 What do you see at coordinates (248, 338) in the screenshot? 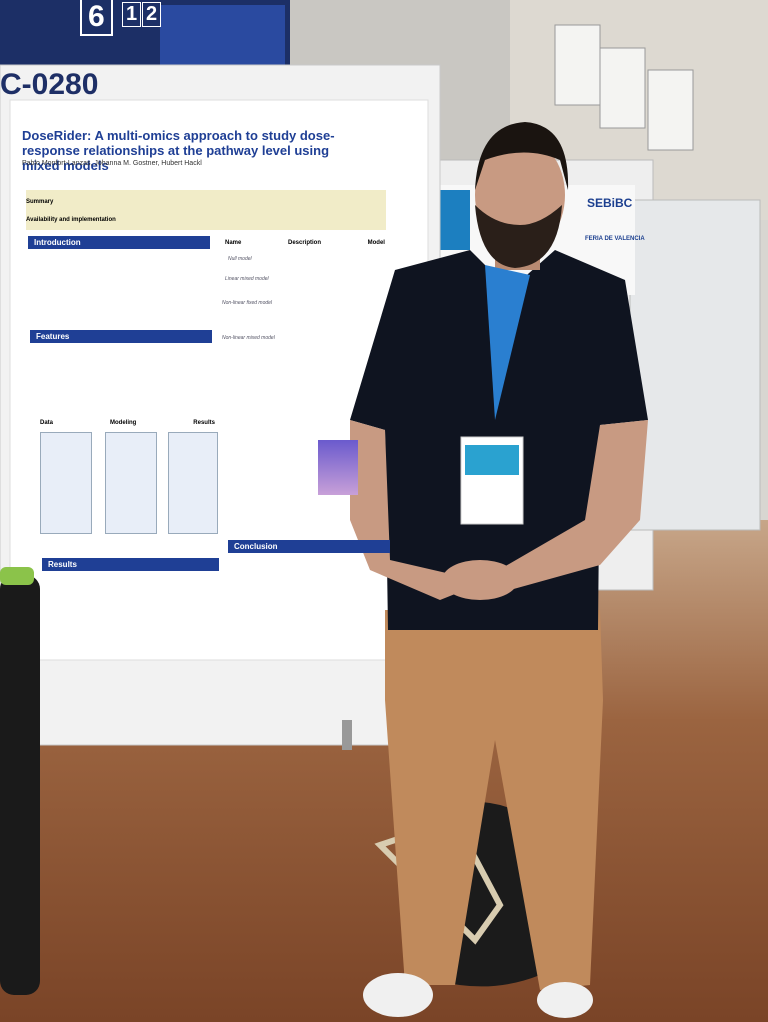
I see `model-name: Non-linear mixed model` at bounding box center [248, 338].